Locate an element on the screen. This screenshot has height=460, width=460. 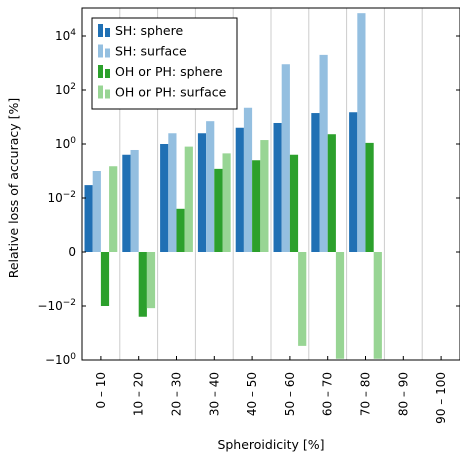
x-tick-label: 50 – 60 is located at coordinates (290, 394).